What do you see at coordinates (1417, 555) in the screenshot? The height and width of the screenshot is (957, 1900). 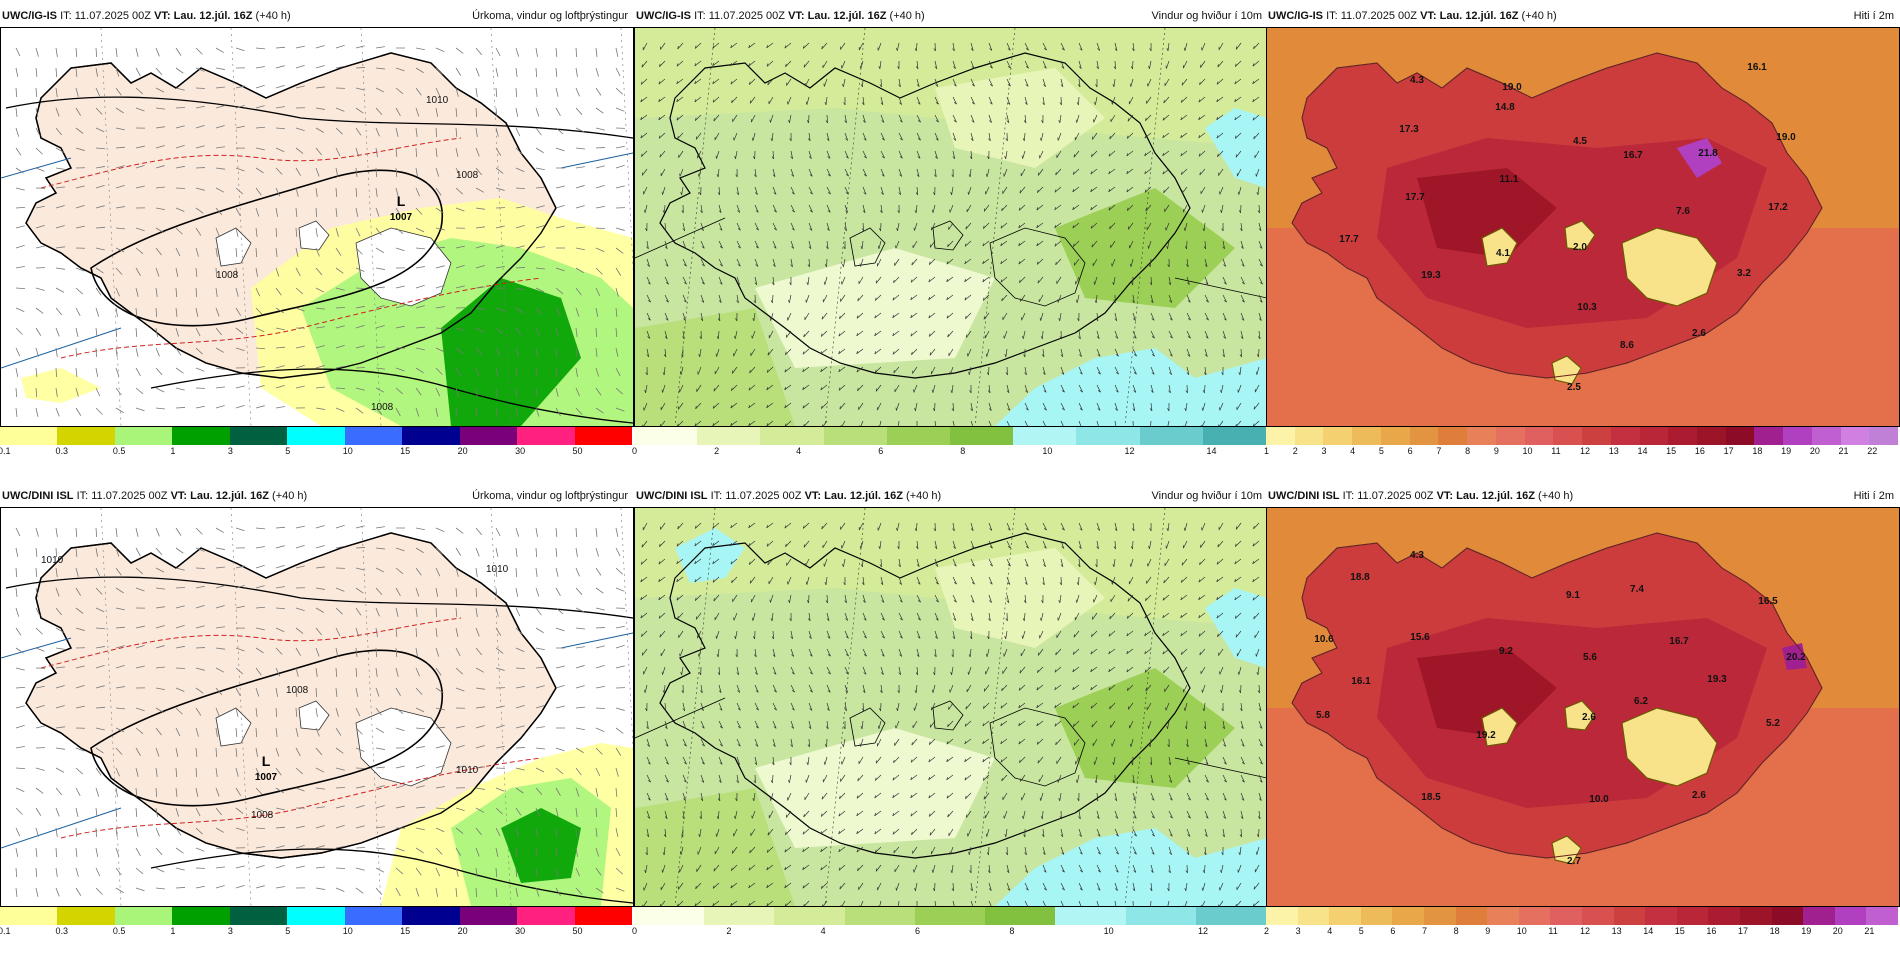 I see `temperature-value: 4.3` at bounding box center [1417, 555].